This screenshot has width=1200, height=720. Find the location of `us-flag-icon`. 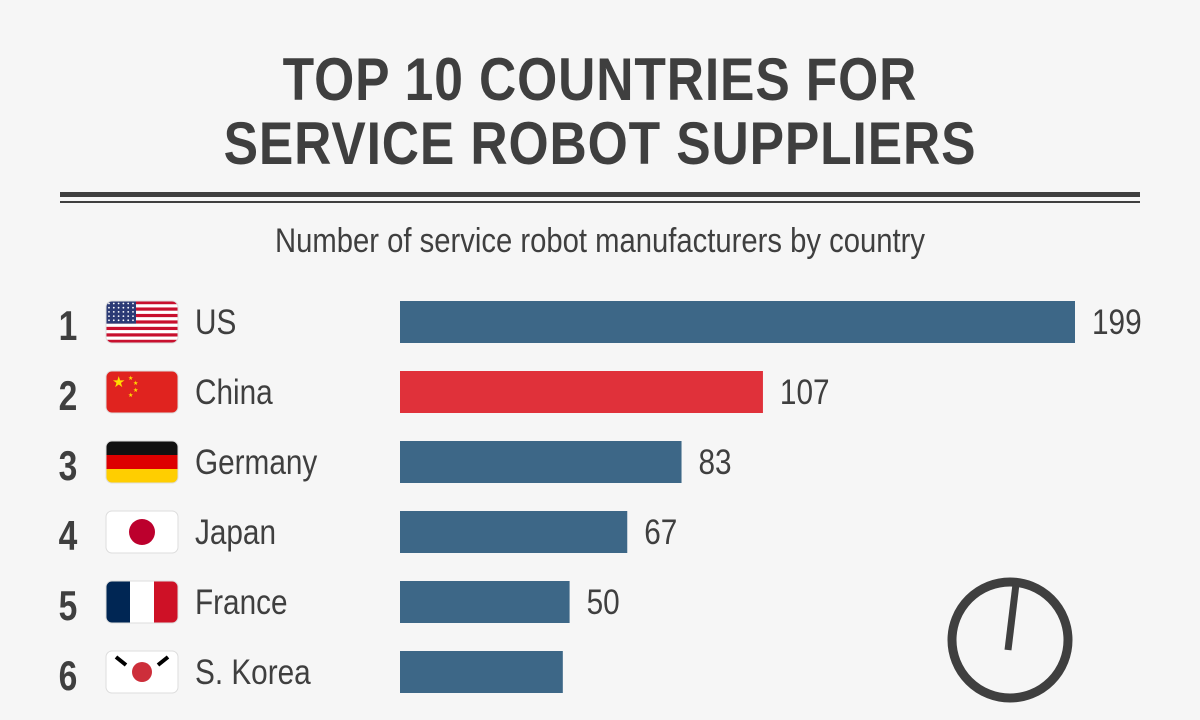

us-flag-icon is located at coordinates (142, 322).